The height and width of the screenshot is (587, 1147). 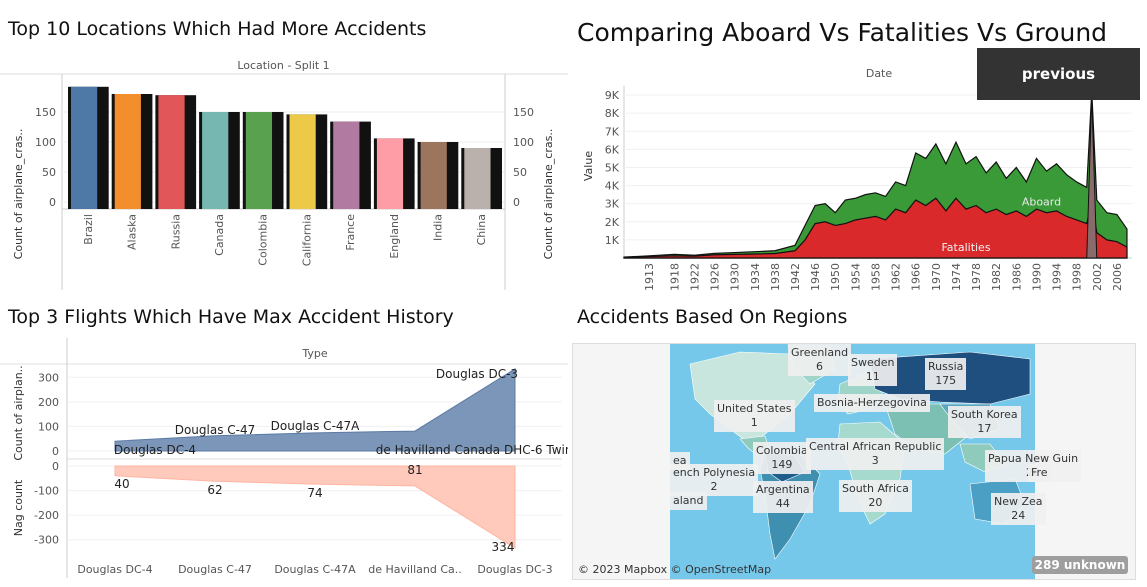 I want to click on bar-california, so click(x=302, y=161).